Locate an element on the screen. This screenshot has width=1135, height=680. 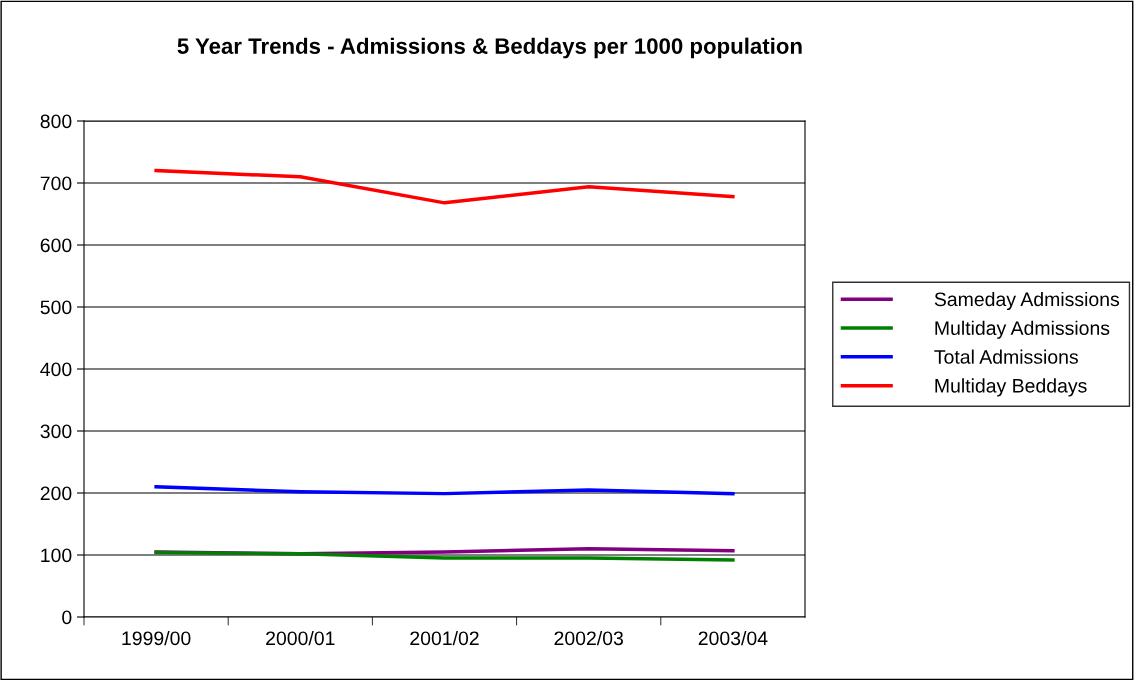
y-tick-label: 700 is located at coordinates (56, 183).